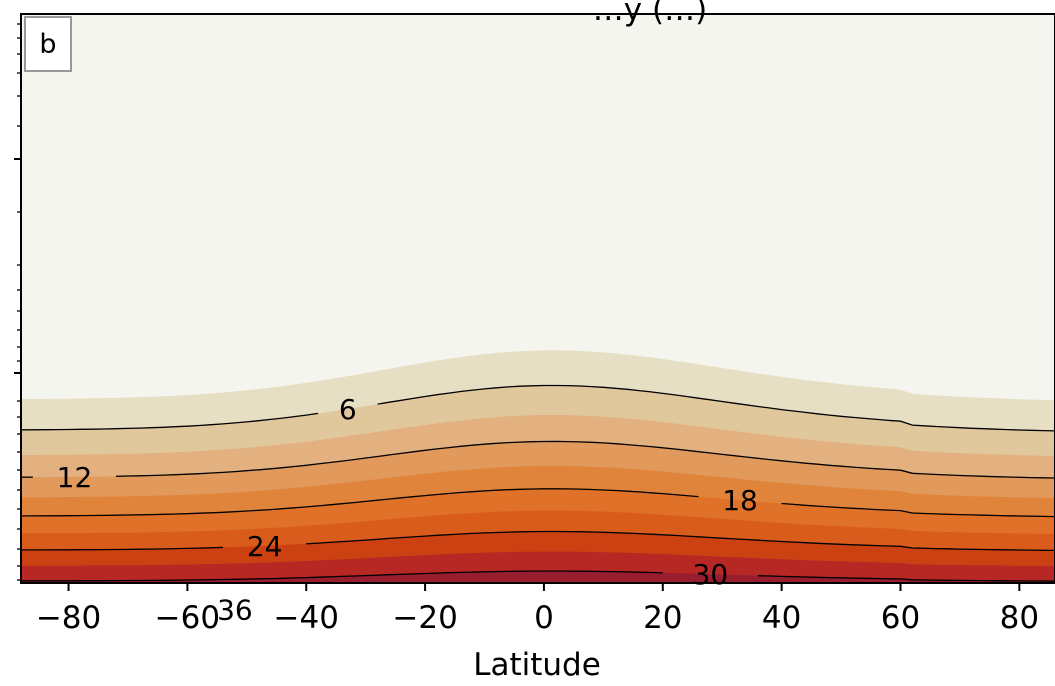 Image resolution: width=1055 pixels, height=686 pixels. What do you see at coordinates (235, 609) in the screenshot?
I see `contour-label-36: 36` at bounding box center [235, 609].